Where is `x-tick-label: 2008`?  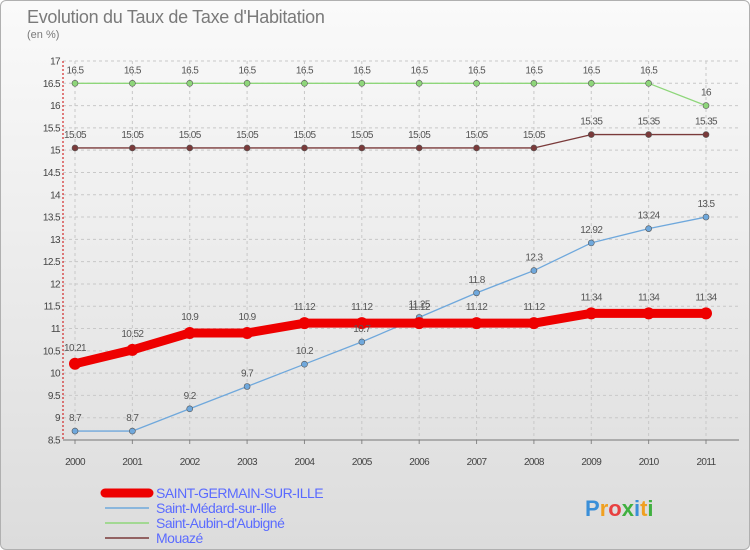 x-tick-label: 2008 is located at coordinates (534, 462).